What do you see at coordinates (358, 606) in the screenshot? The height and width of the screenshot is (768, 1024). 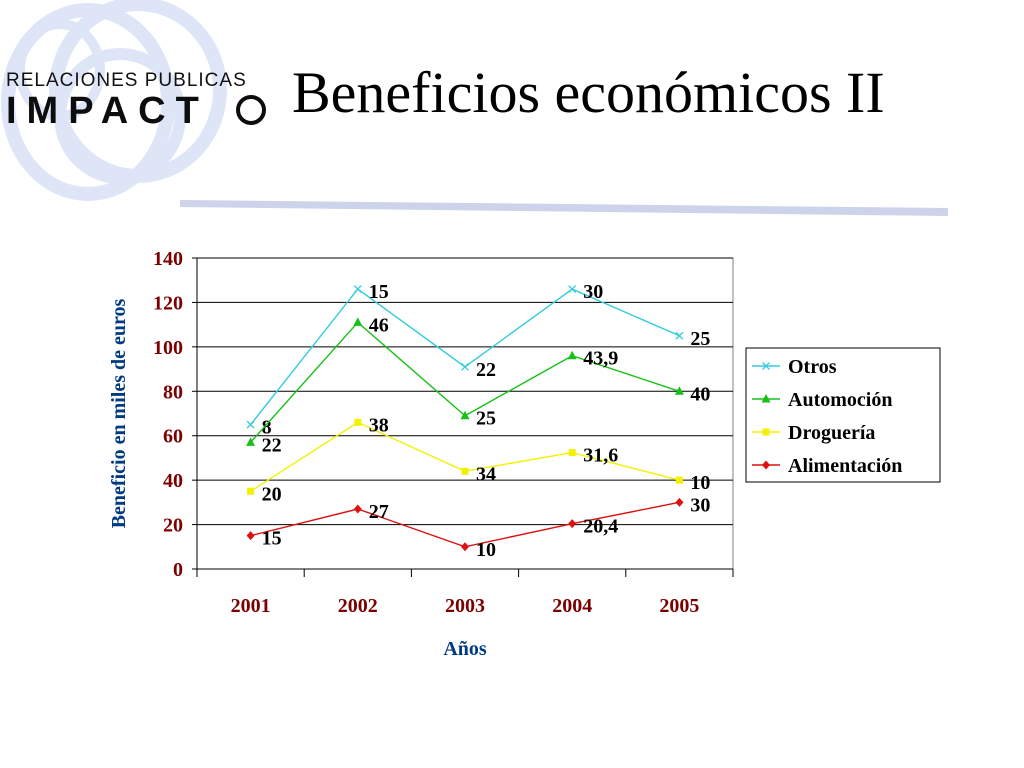 I see `x-tick-label: 2002` at bounding box center [358, 606].